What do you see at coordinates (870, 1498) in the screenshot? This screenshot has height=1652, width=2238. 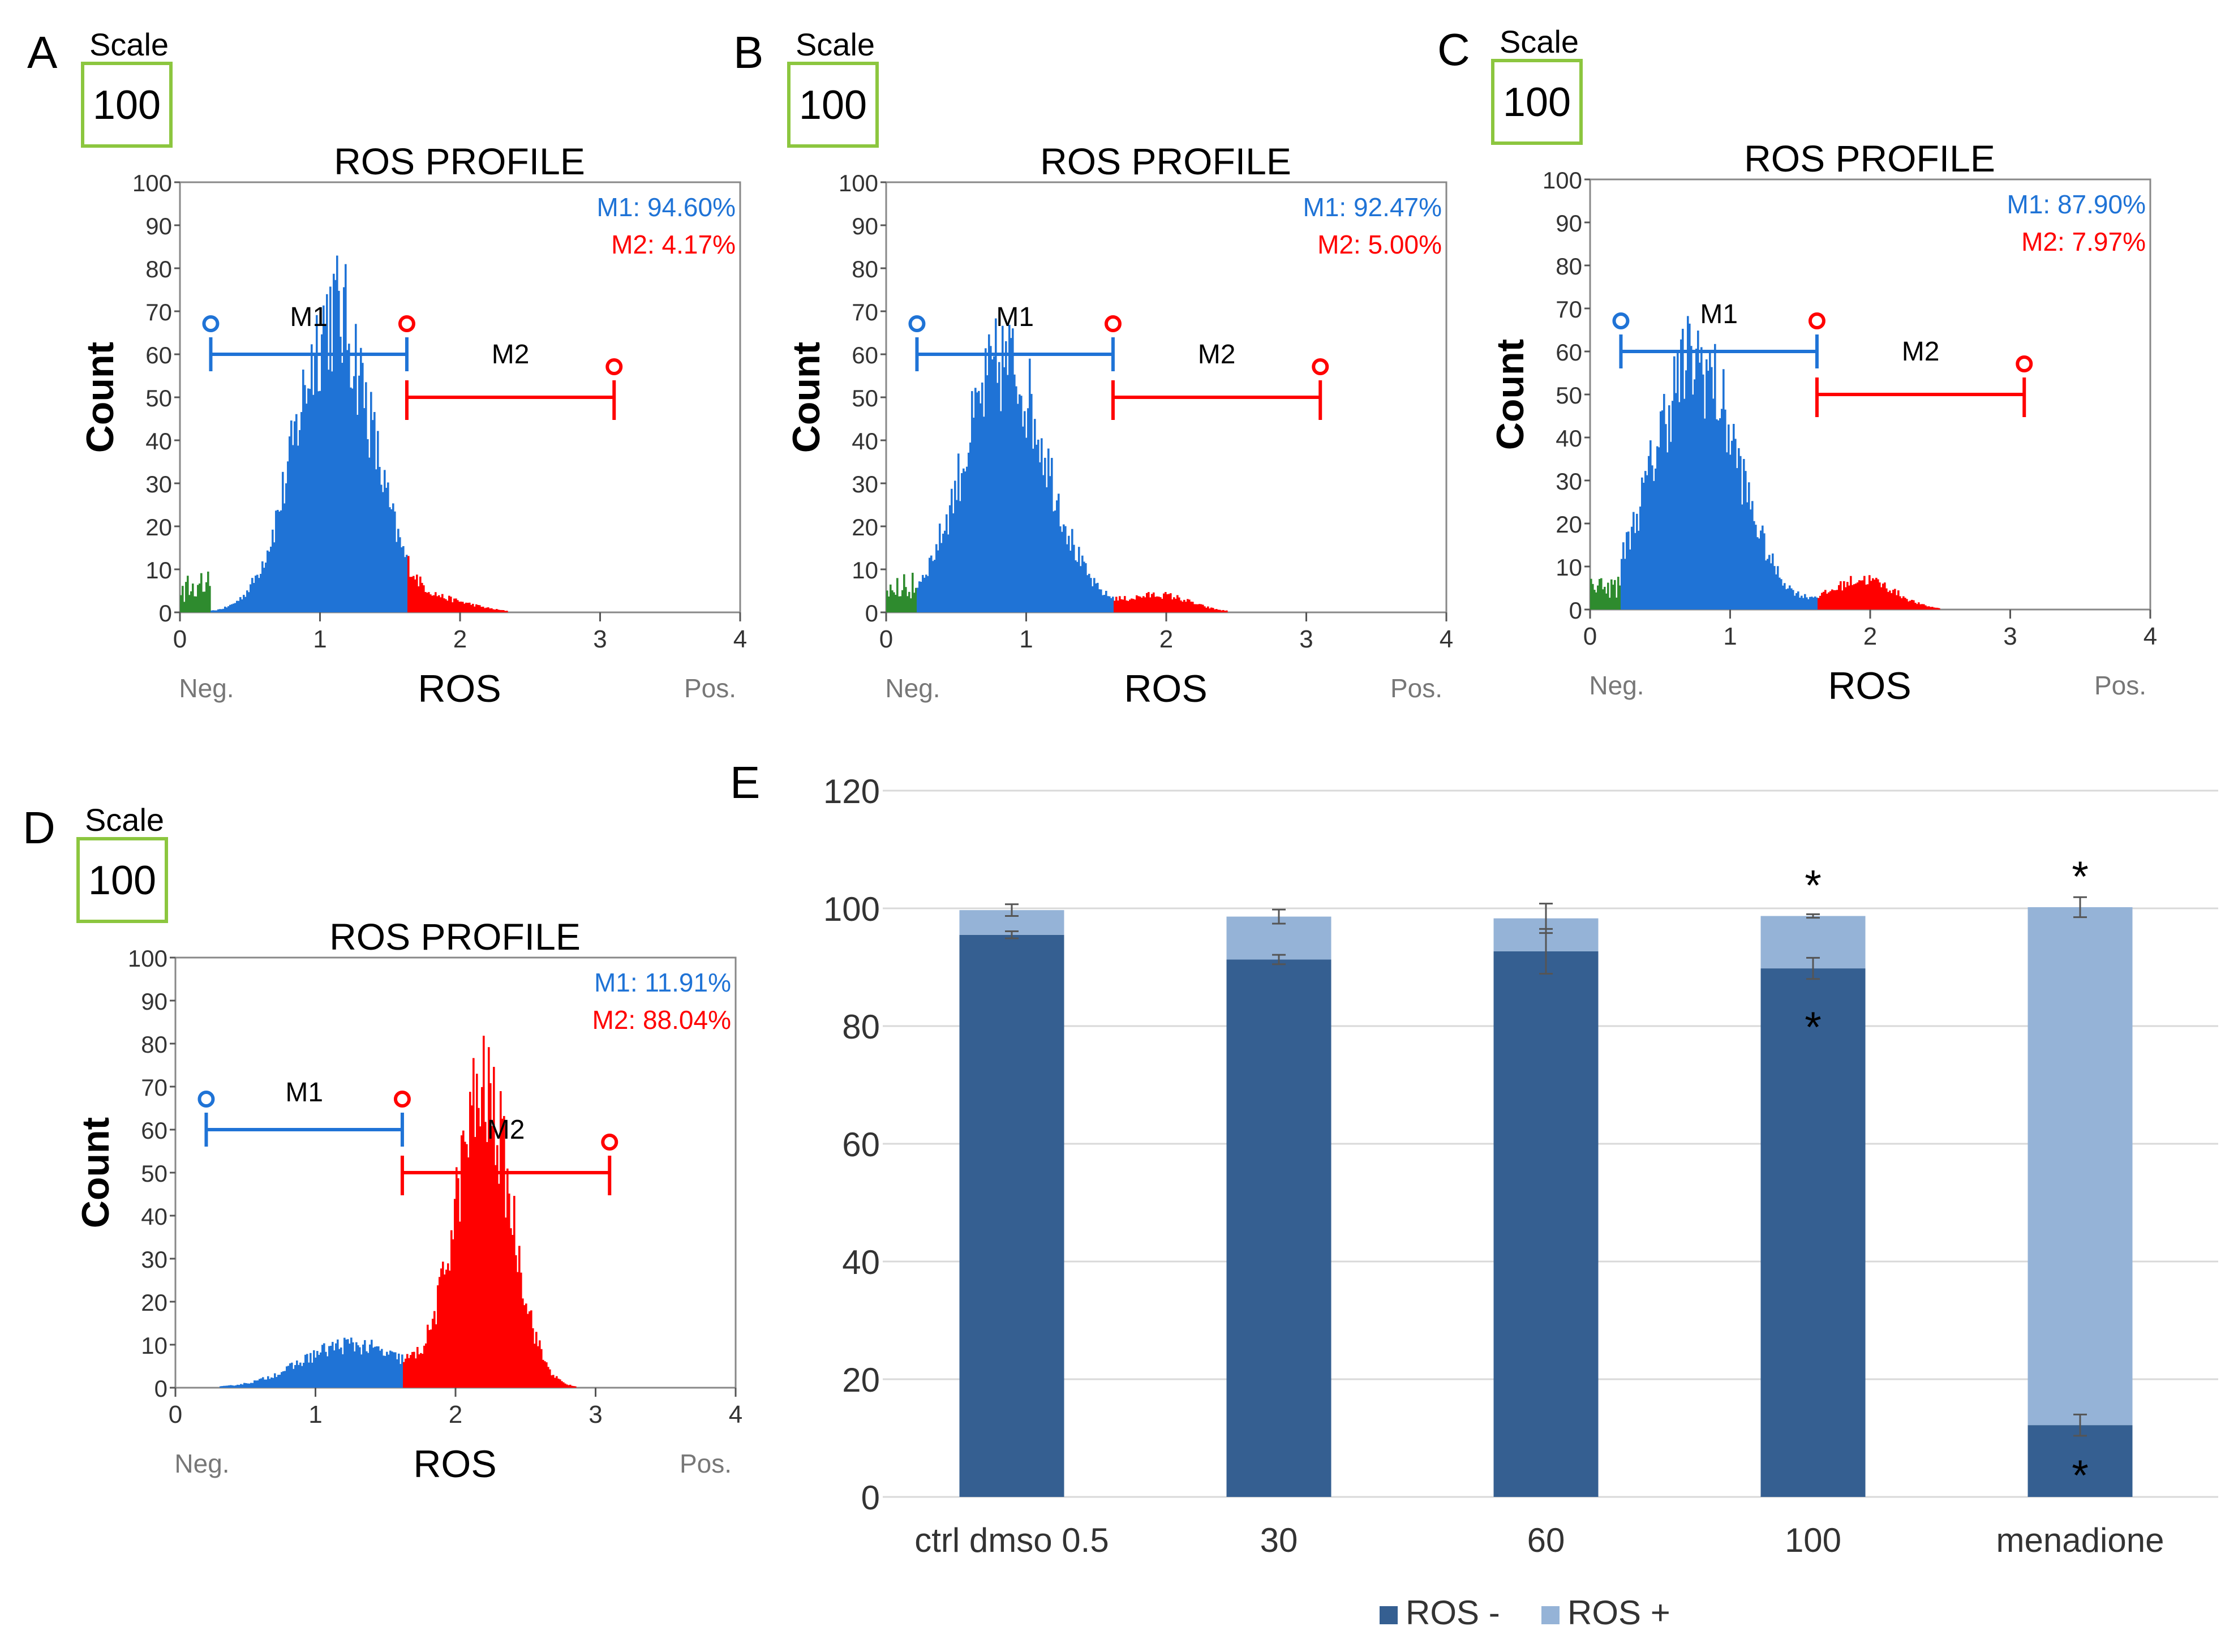 I see `y-tick-label: 0` at bounding box center [870, 1498].